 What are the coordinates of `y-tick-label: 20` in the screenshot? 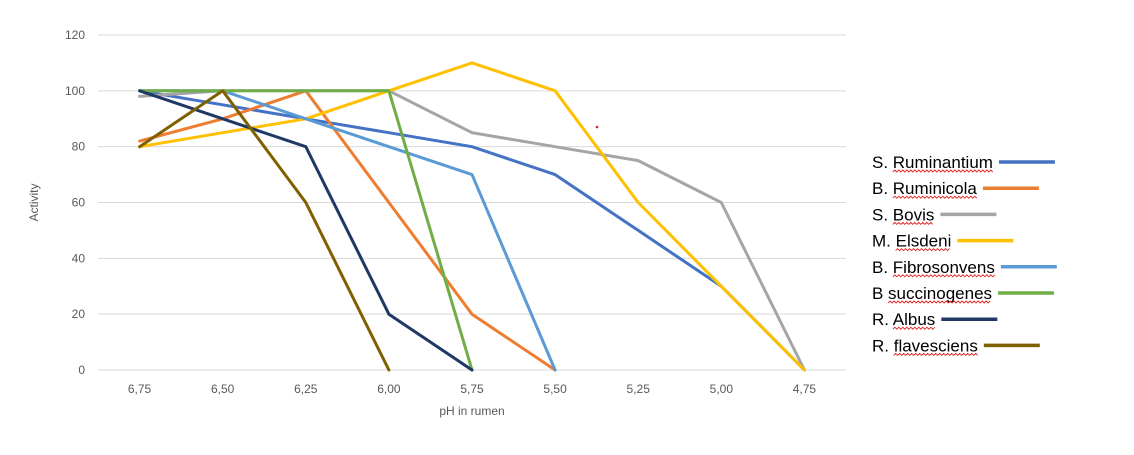 It's located at (79, 314).